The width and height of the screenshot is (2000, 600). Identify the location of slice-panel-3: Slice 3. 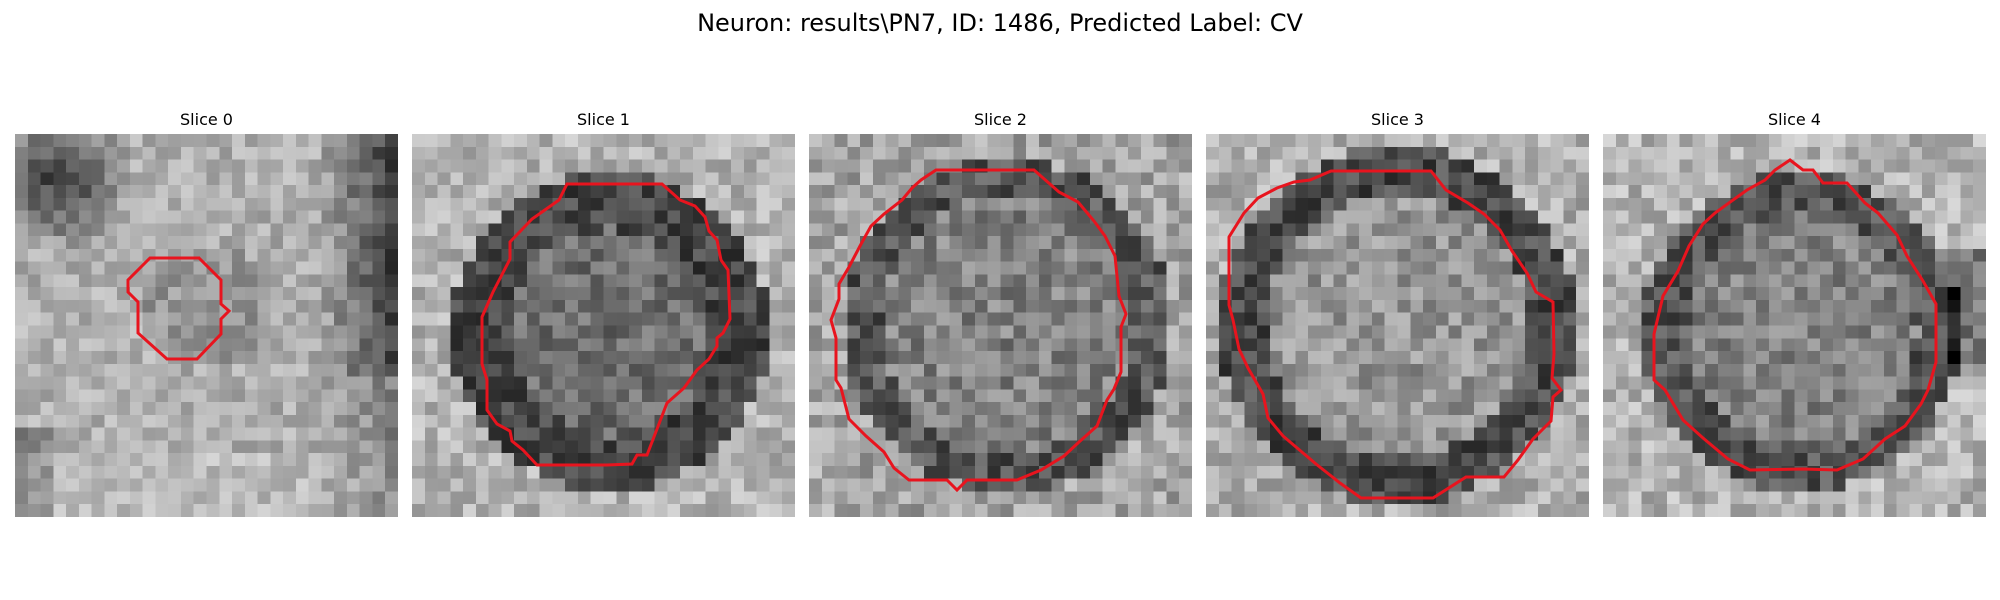
(1397, 313).